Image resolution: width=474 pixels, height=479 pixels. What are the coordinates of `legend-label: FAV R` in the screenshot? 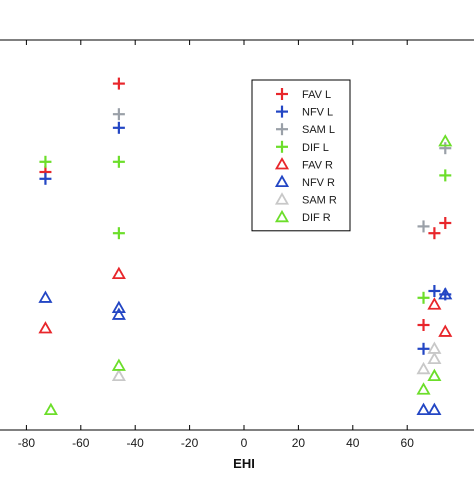 It's located at (317, 165).